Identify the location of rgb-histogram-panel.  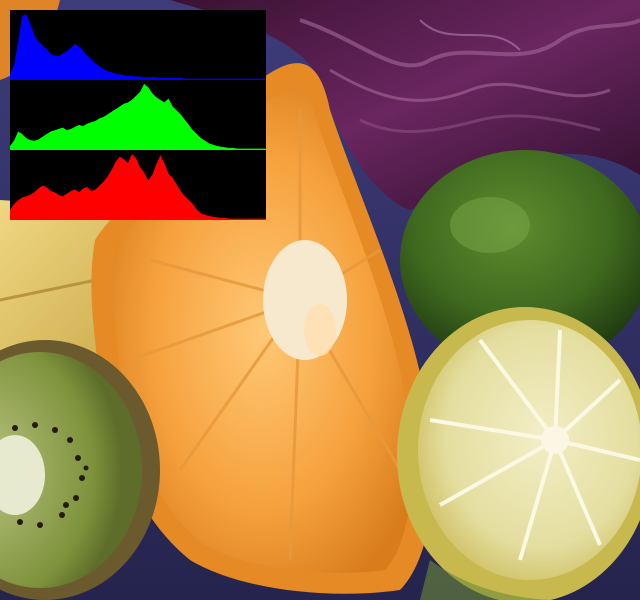
(138, 115).